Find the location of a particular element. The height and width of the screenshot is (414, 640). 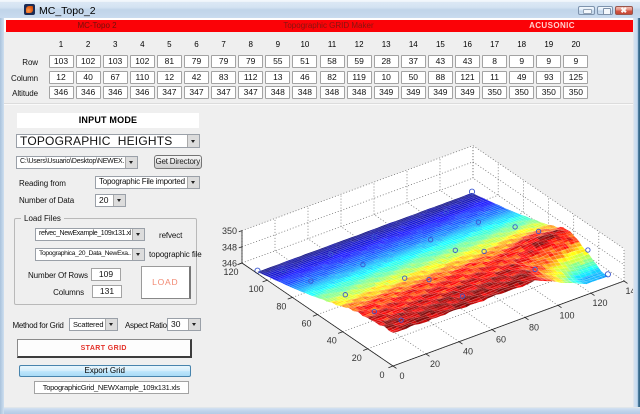

svg-text: 350 is located at coordinates (229, 231).